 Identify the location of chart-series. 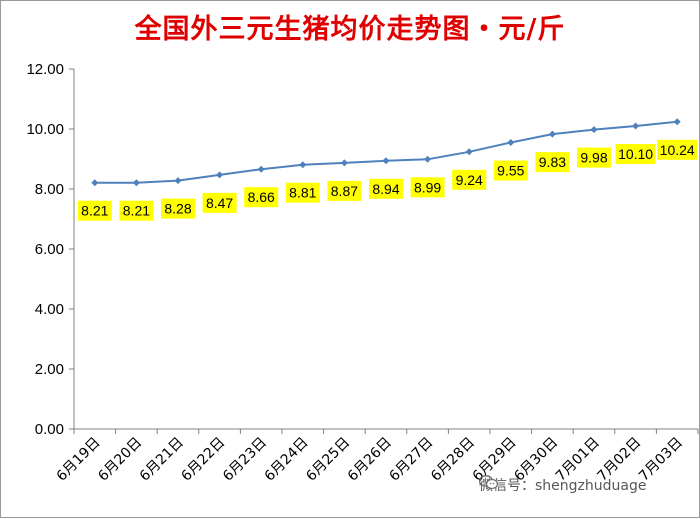
(386, 152).